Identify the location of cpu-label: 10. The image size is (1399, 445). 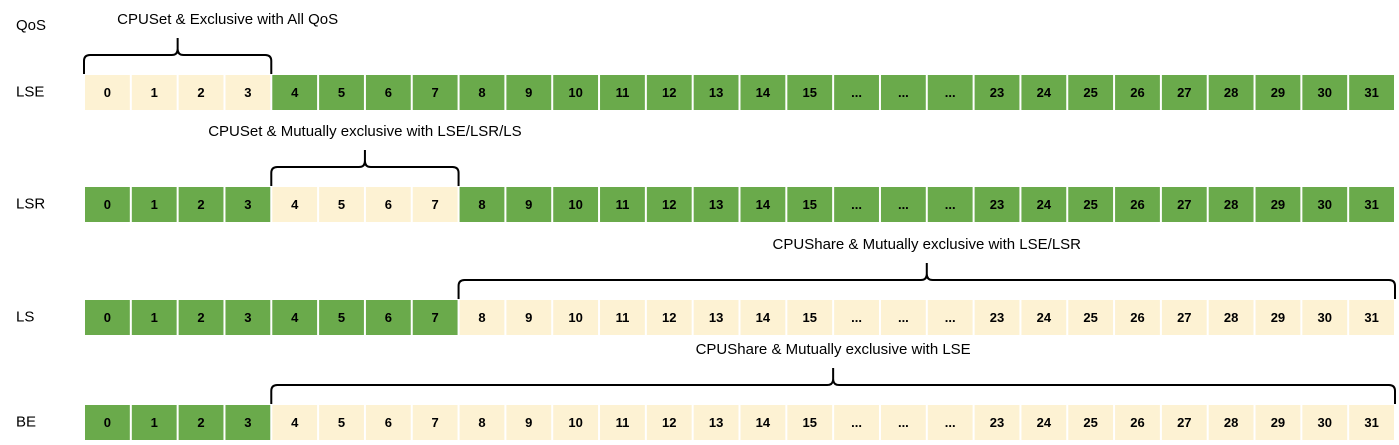
(575, 422).